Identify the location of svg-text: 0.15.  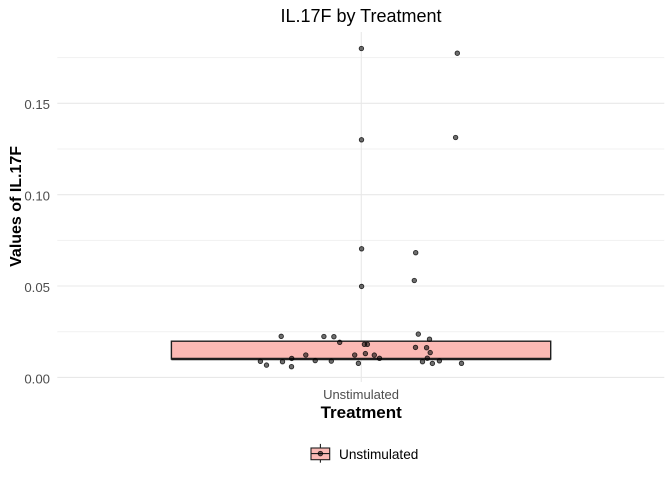
(37, 104).